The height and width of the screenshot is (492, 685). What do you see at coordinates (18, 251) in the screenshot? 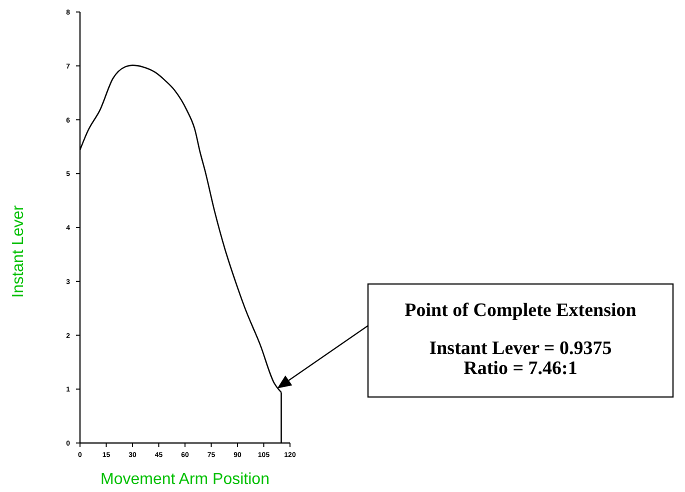
I see `y-axis-title: Instant Lever` at bounding box center [18, 251].